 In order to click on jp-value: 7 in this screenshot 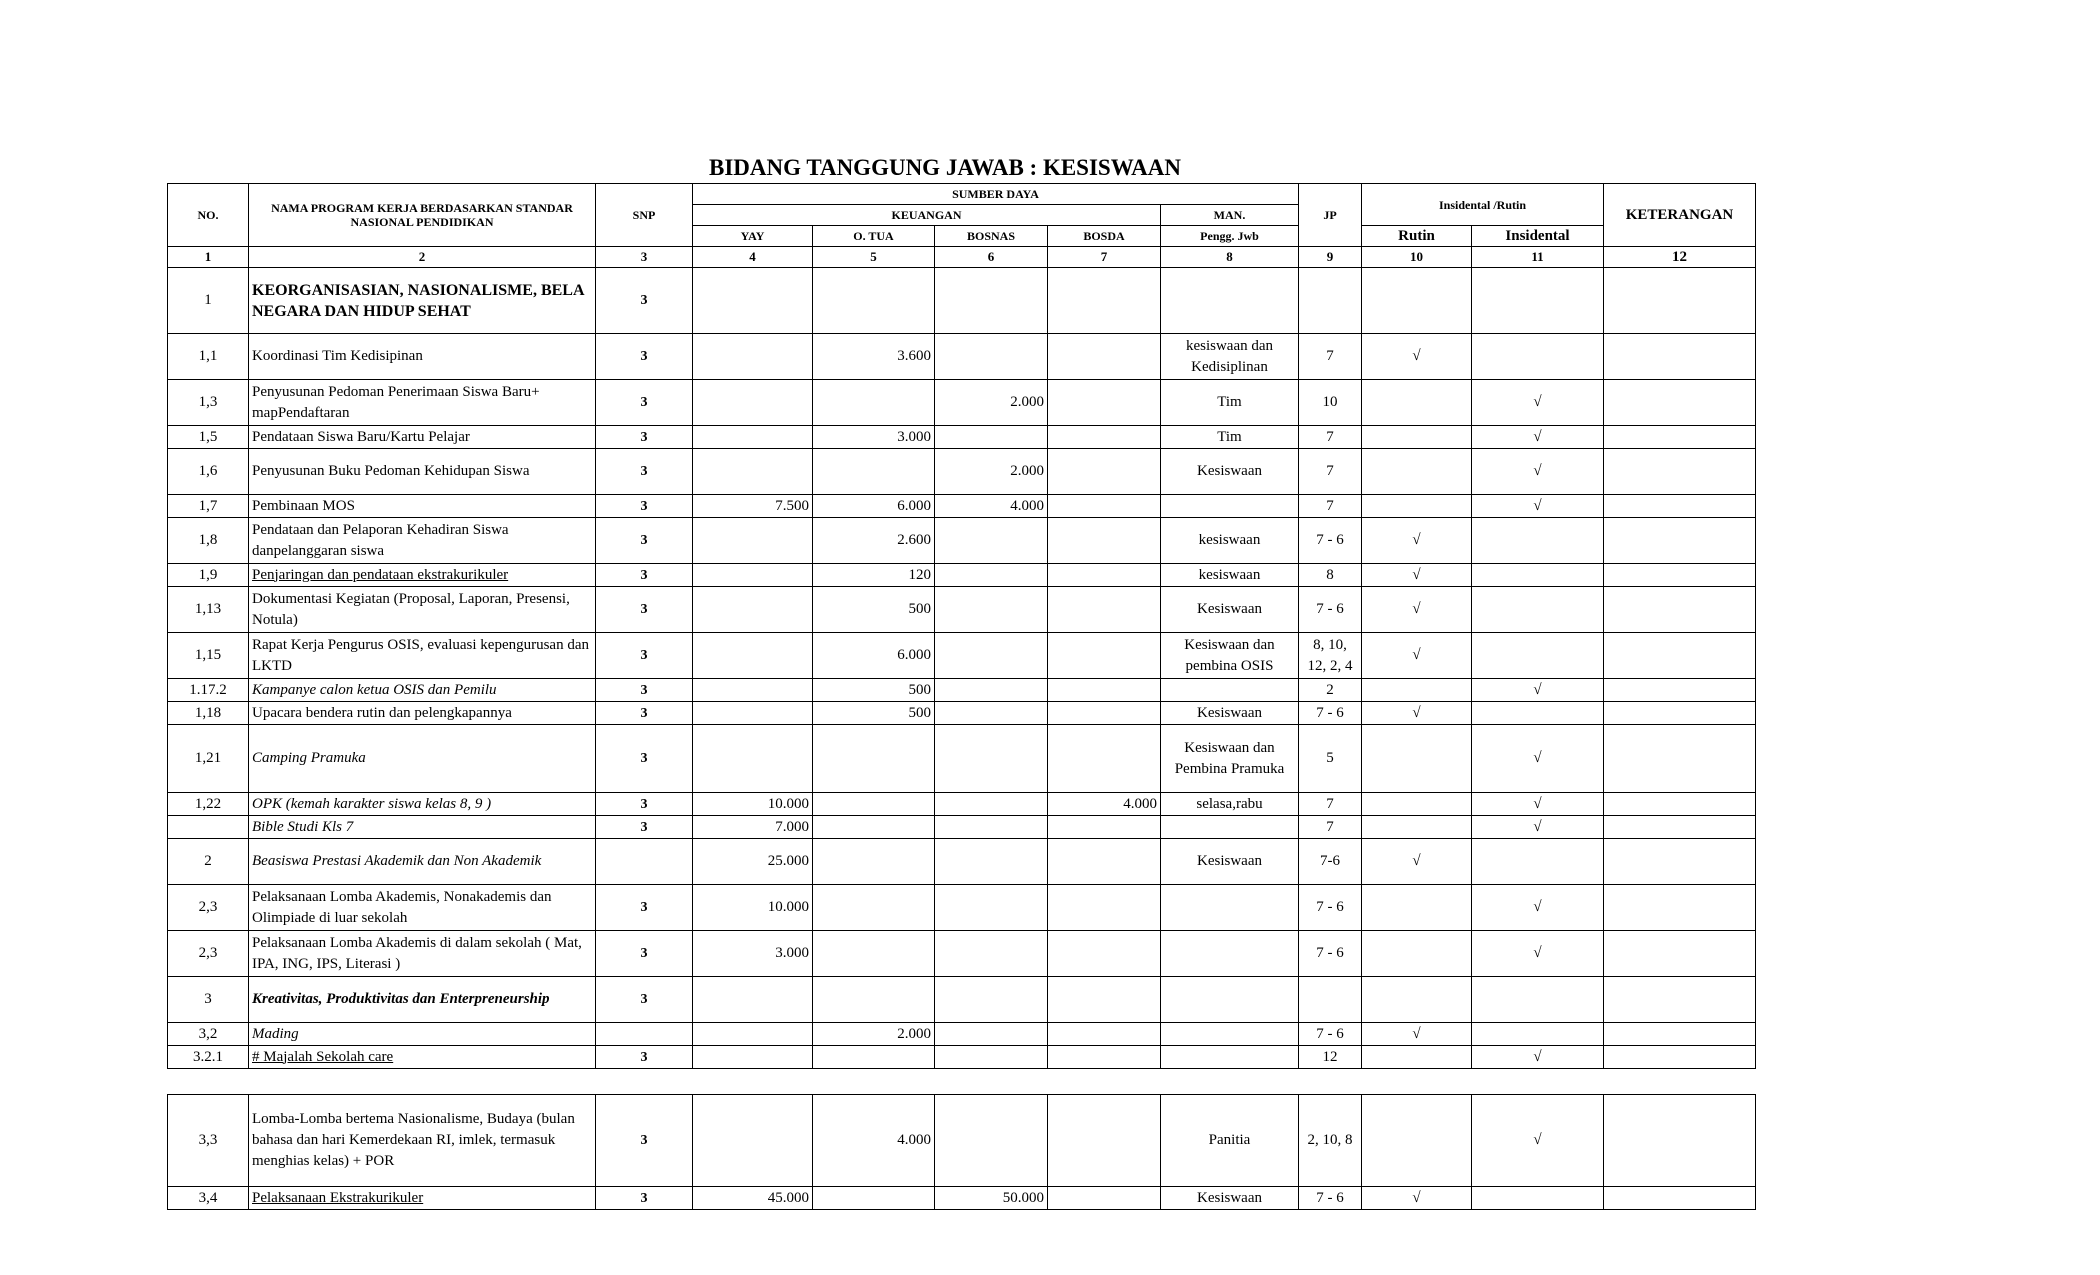, I will do `click(1330, 471)`.